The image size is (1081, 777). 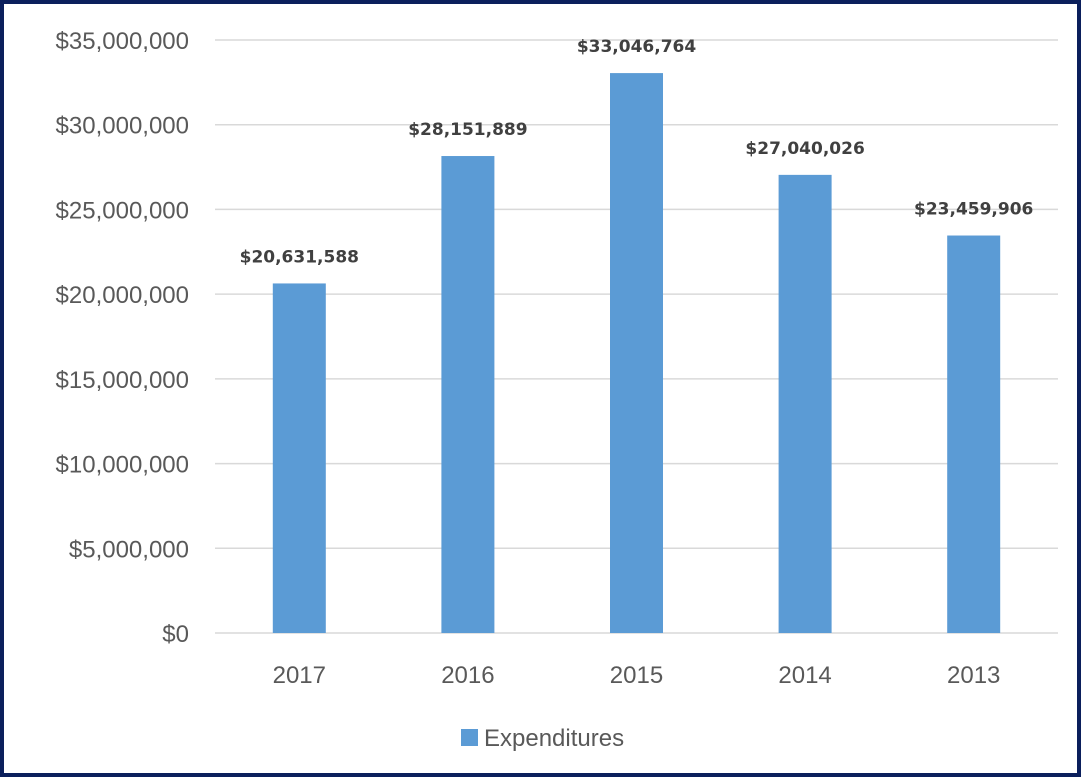 What do you see at coordinates (299, 675) in the screenshot?
I see `x-tick-label: 2017` at bounding box center [299, 675].